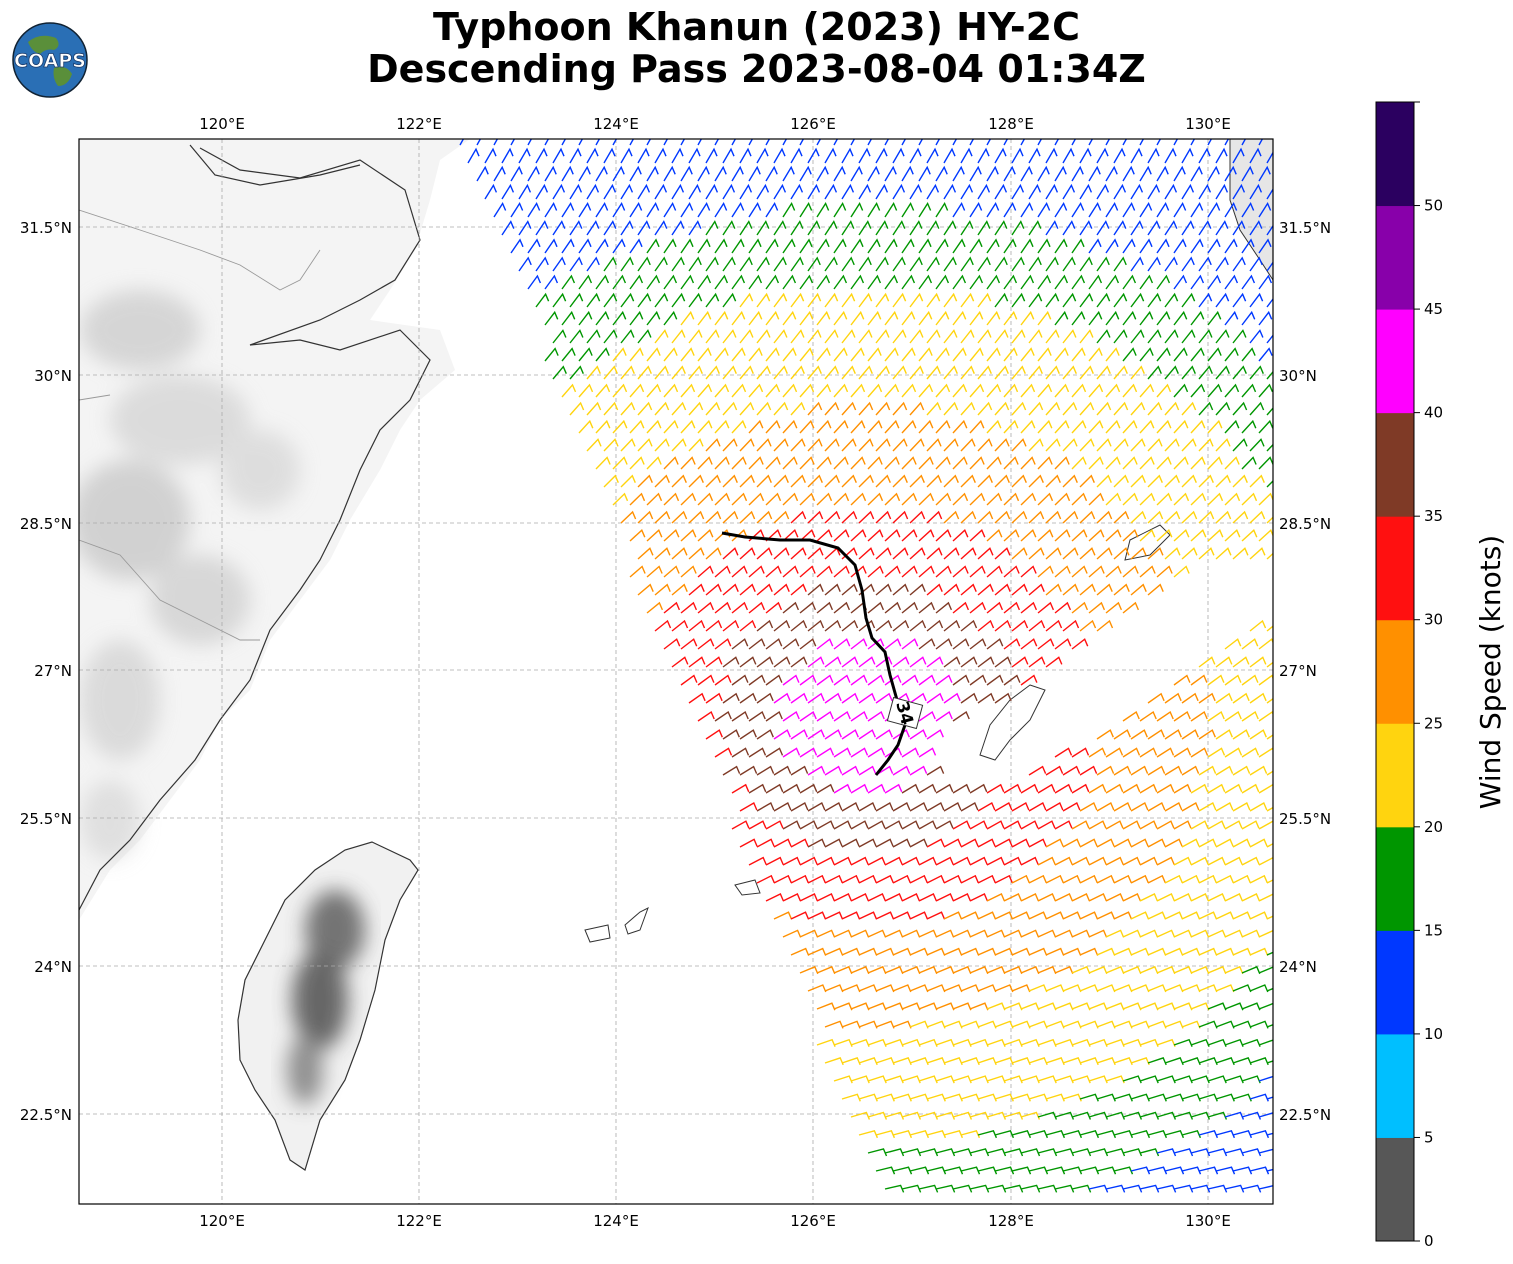  Describe the element at coordinates (53, 671) in the screenshot. I see `lat-tick-label-left: 27°N` at that location.